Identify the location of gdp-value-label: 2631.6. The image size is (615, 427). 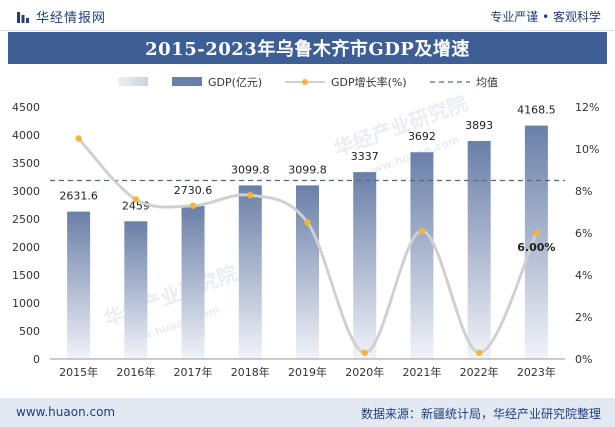
(78, 196).